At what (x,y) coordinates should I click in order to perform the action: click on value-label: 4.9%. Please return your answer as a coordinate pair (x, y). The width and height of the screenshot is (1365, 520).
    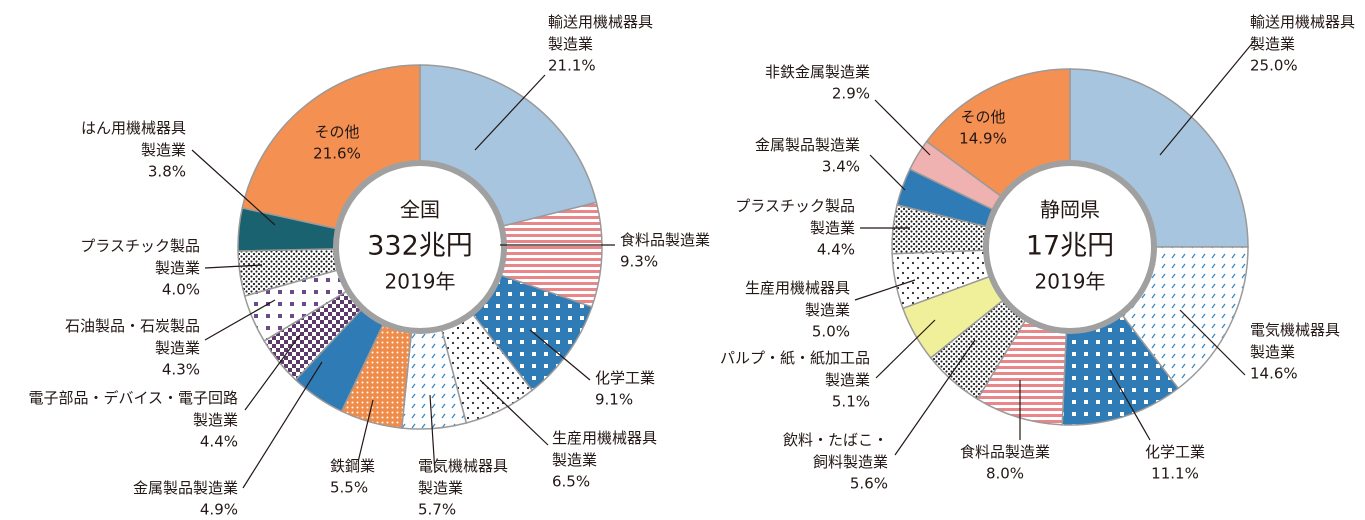
    Looking at the image, I should click on (219, 509).